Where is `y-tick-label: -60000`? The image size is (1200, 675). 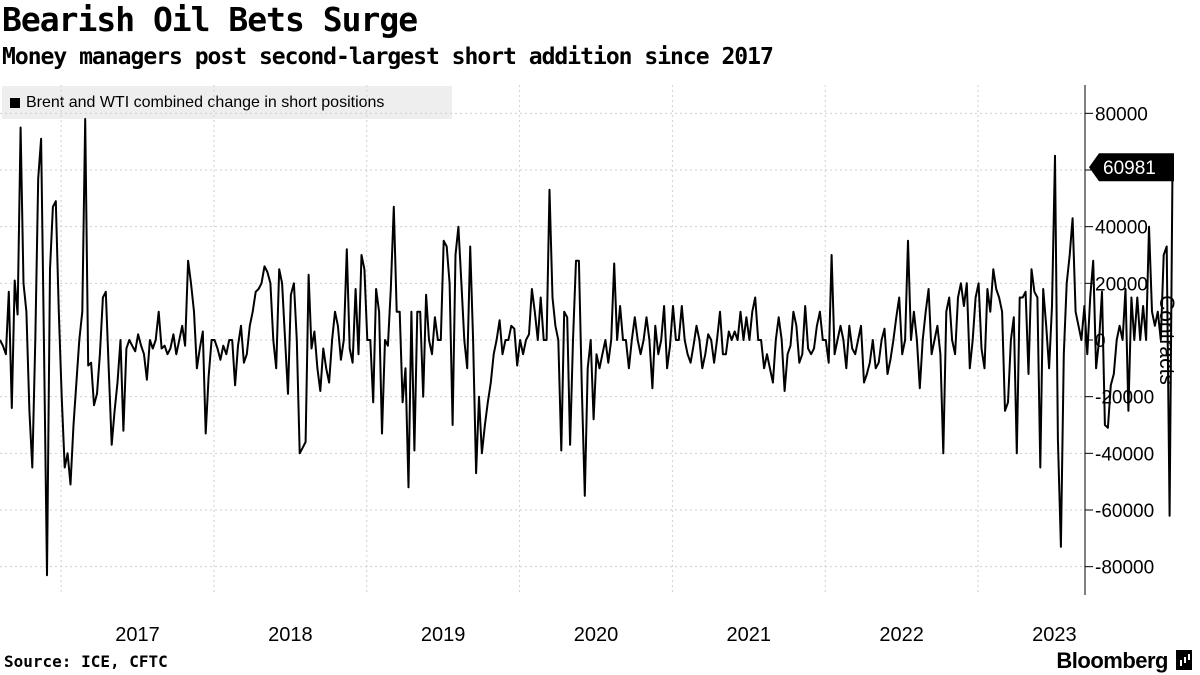 y-tick-label: -60000 is located at coordinates (1124, 511).